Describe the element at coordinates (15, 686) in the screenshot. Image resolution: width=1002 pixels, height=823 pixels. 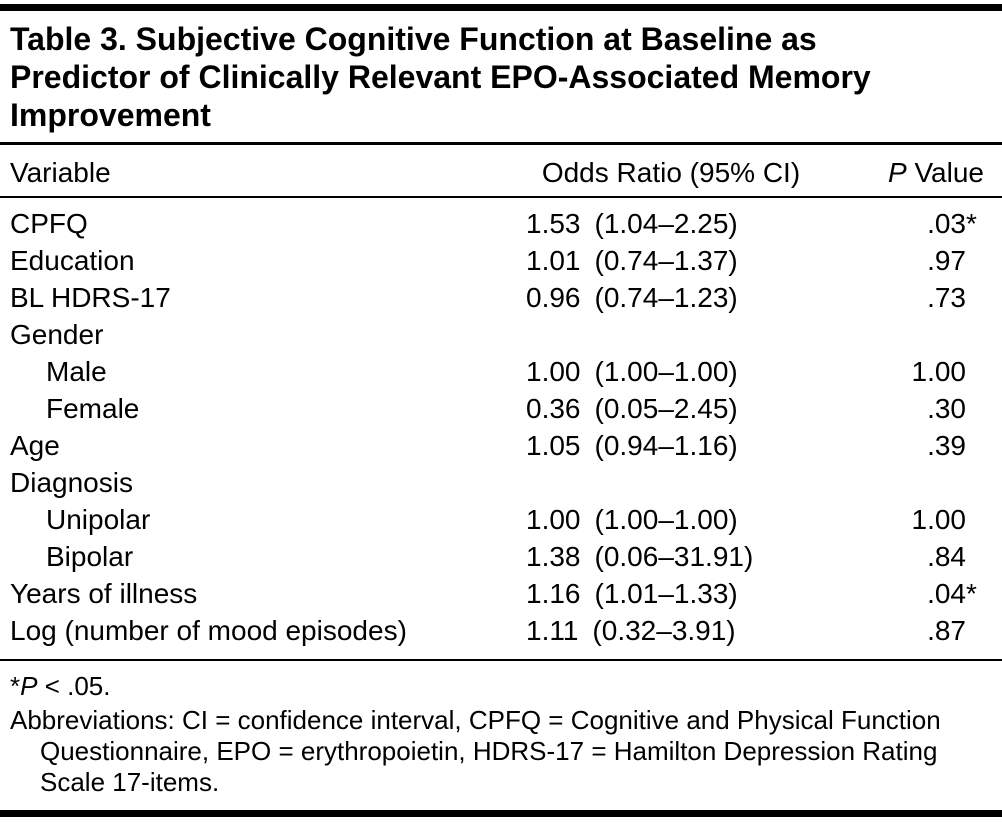
I see `footnote-star: *` at that location.